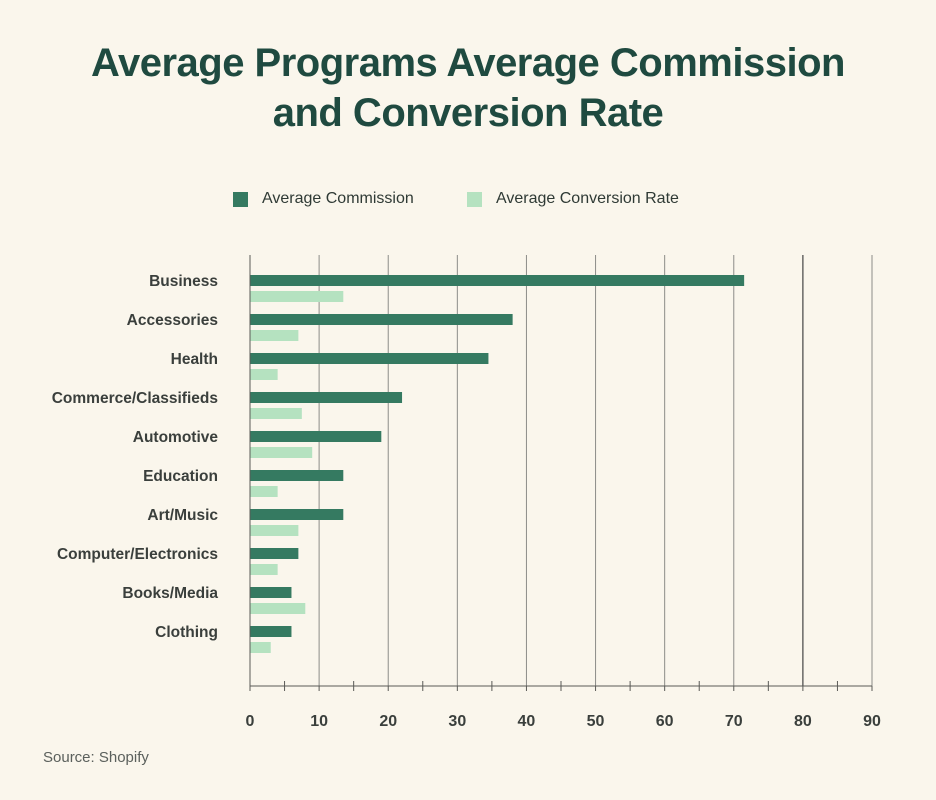 This screenshot has width=936, height=800. I want to click on x-tick-label-10: 10, so click(319, 721).